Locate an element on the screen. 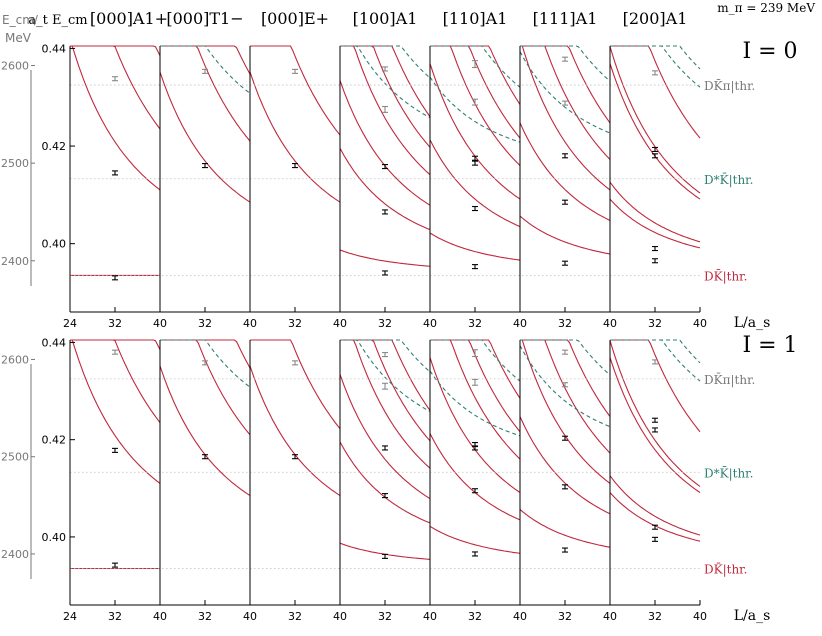  mass-label: m_π = 239 MeV is located at coordinates (766, 8).